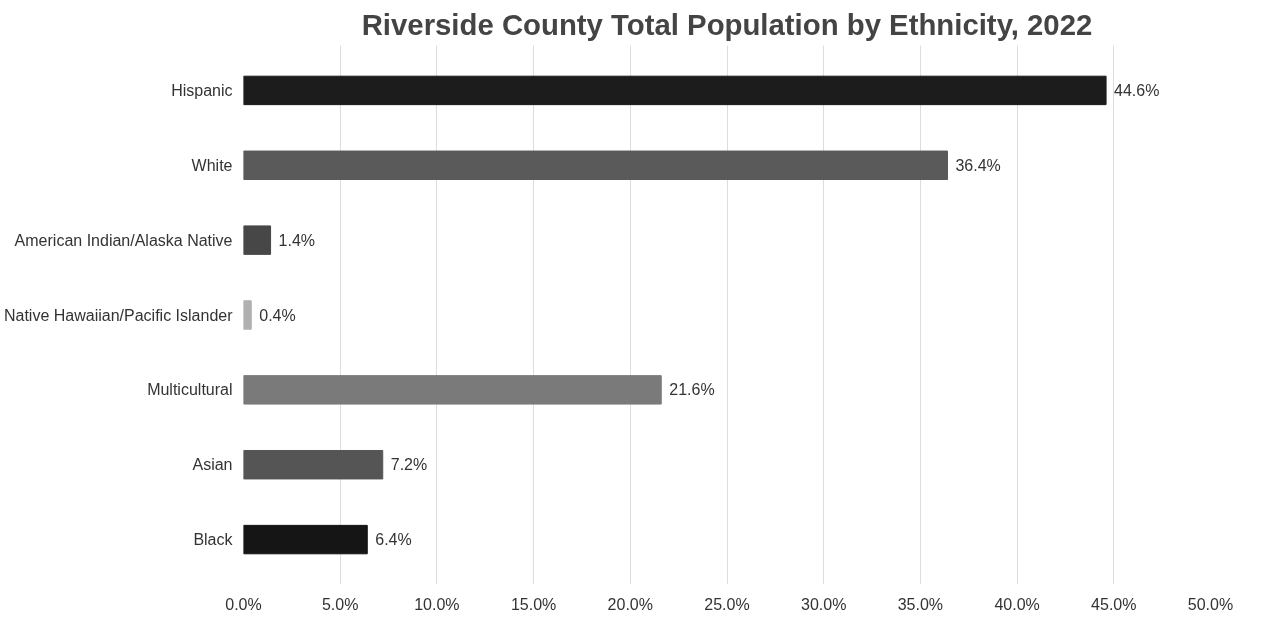 The width and height of the screenshot is (1269, 621). Describe the element at coordinates (1210, 604) in the screenshot. I see `x-tick-label: 50.0%` at that location.